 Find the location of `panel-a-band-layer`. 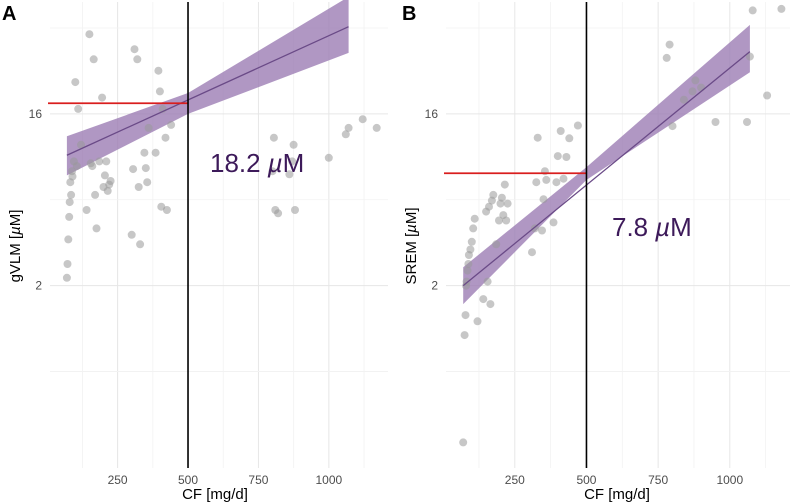

panel-a-band-layer is located at coordinates (207, 88).